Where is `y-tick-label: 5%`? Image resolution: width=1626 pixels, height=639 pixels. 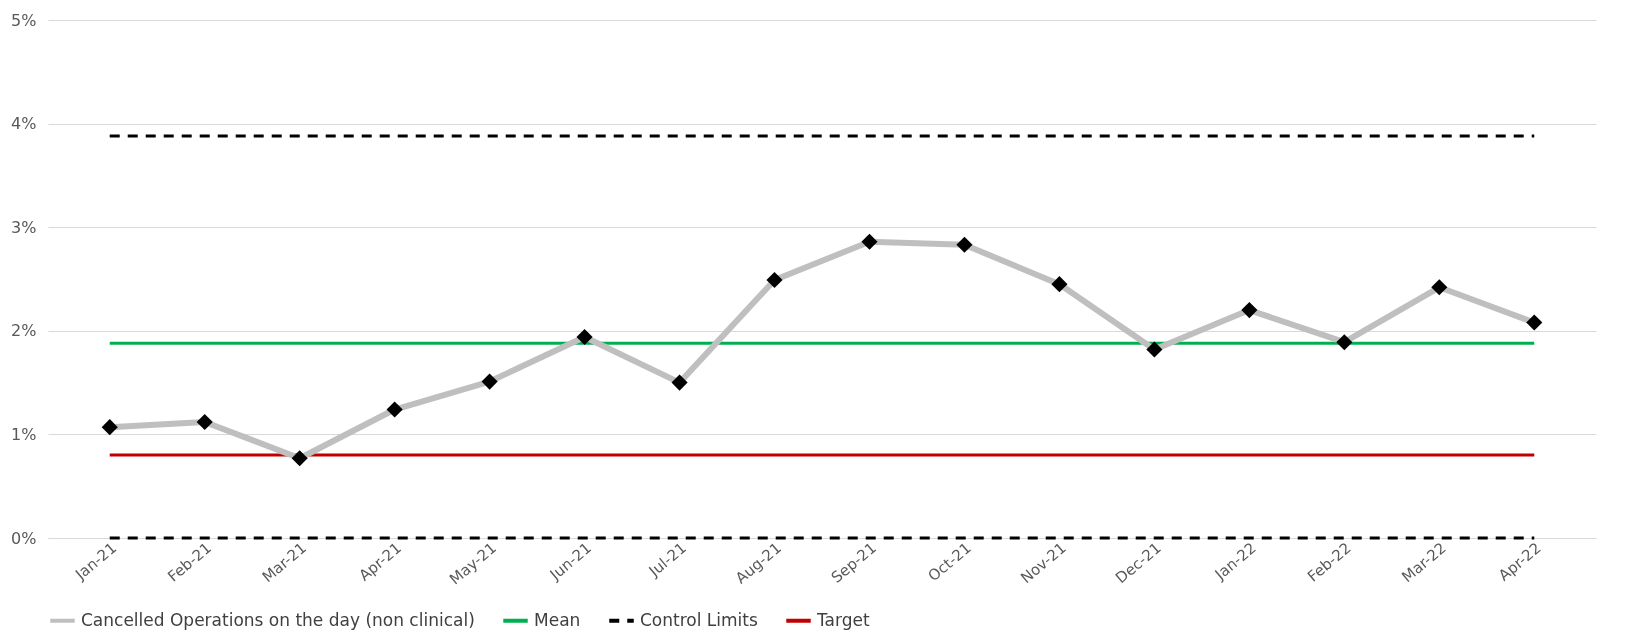 y-tick-label: 5% is located at coordinates (24, 20).